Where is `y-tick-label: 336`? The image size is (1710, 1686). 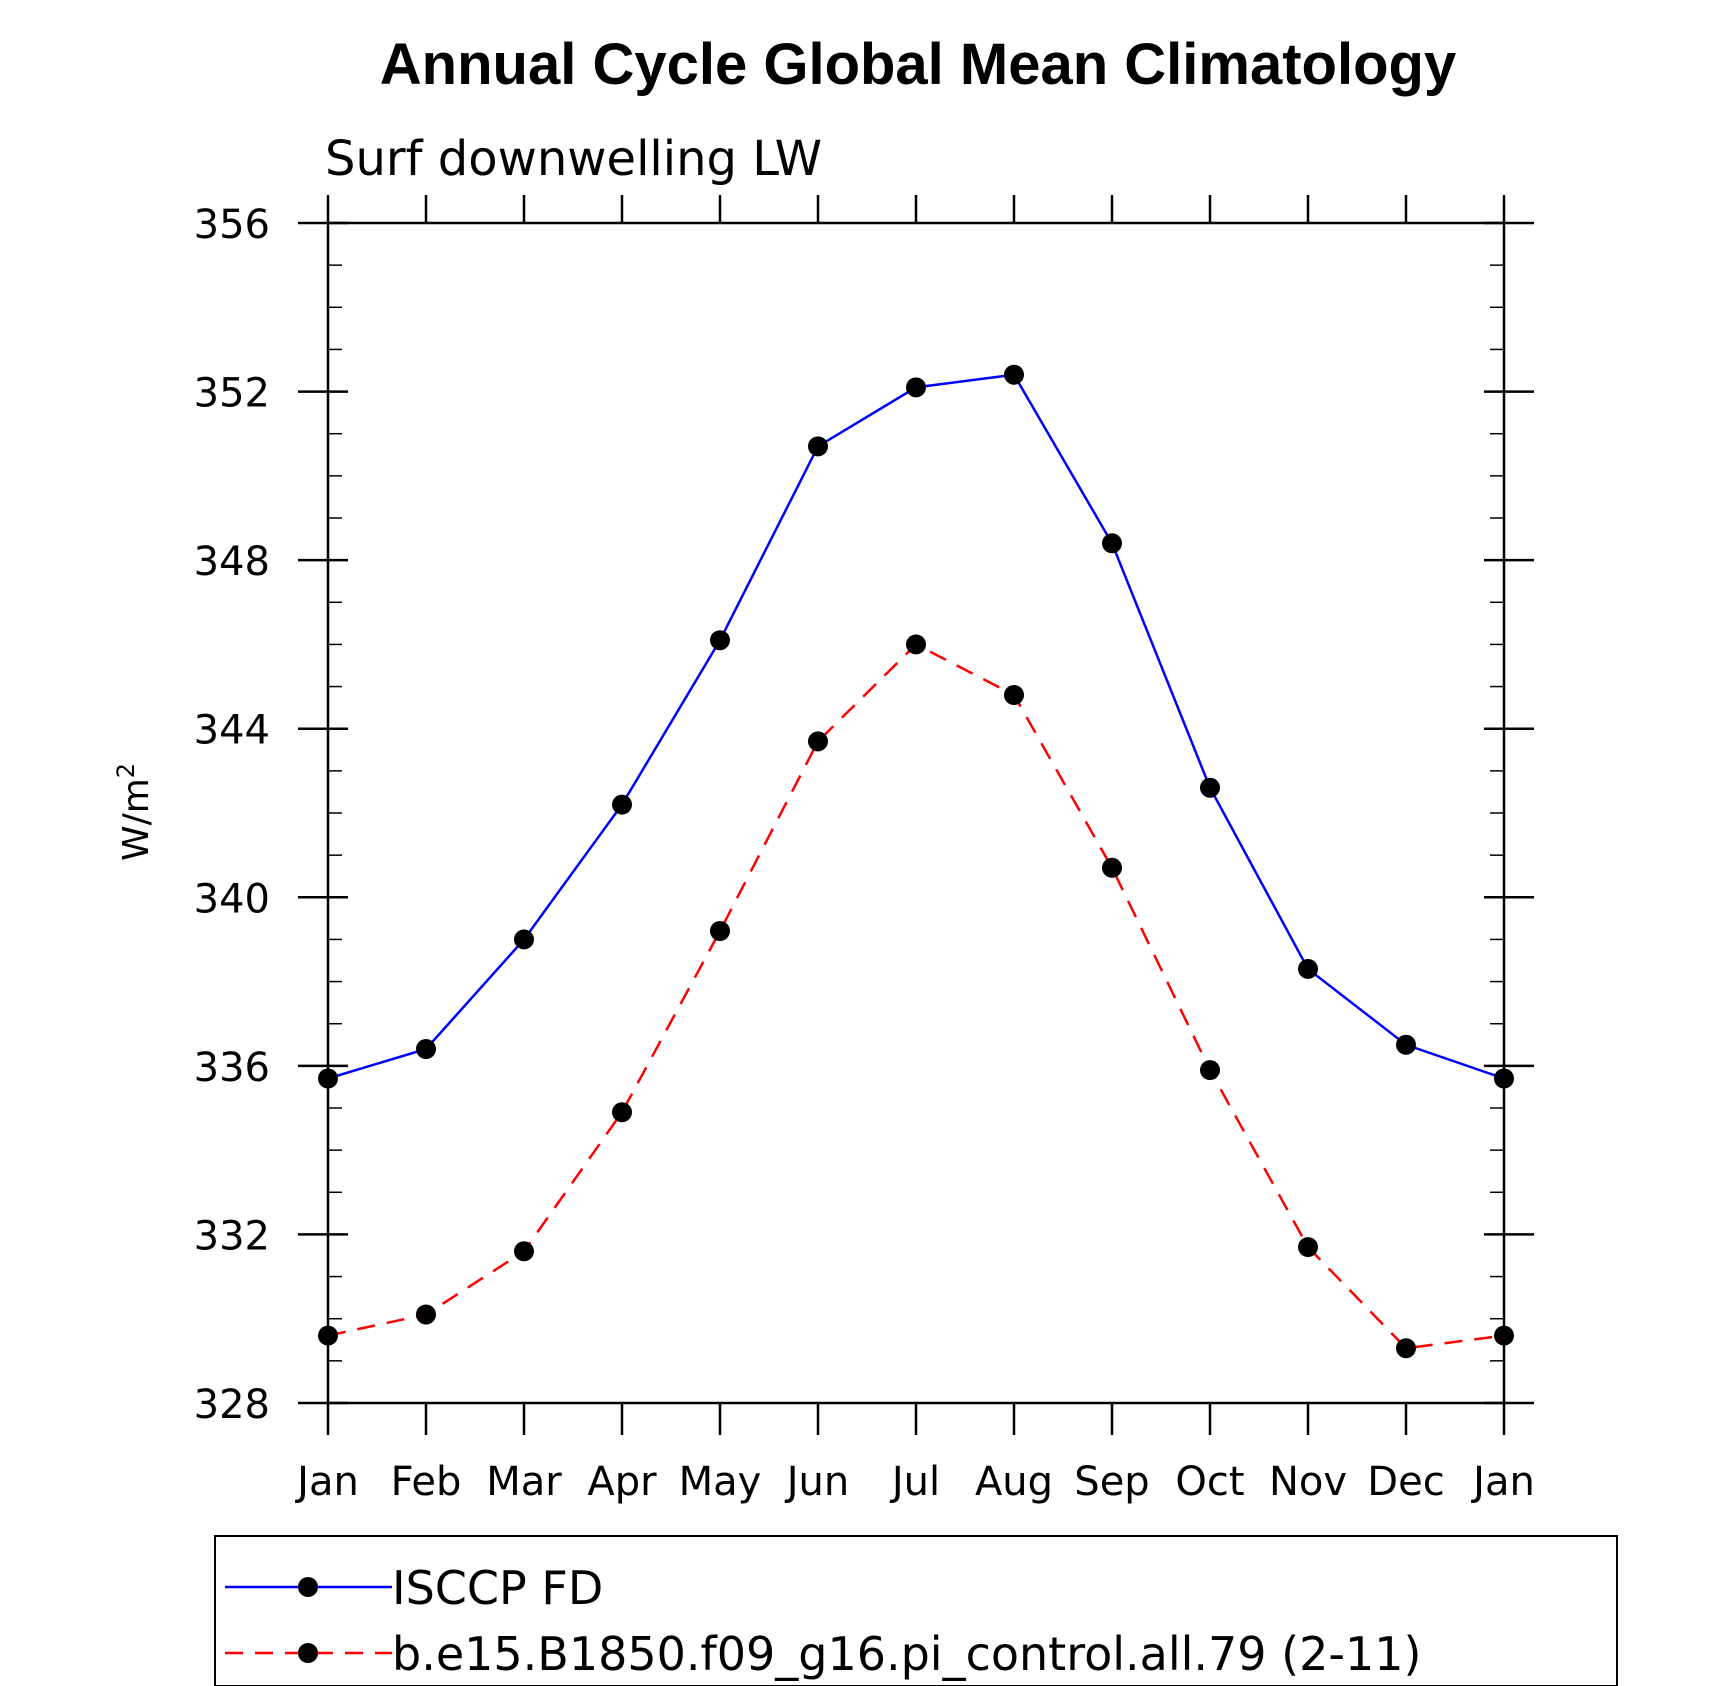 y-tick-label: 336 is located at coordinates (232, 1068).